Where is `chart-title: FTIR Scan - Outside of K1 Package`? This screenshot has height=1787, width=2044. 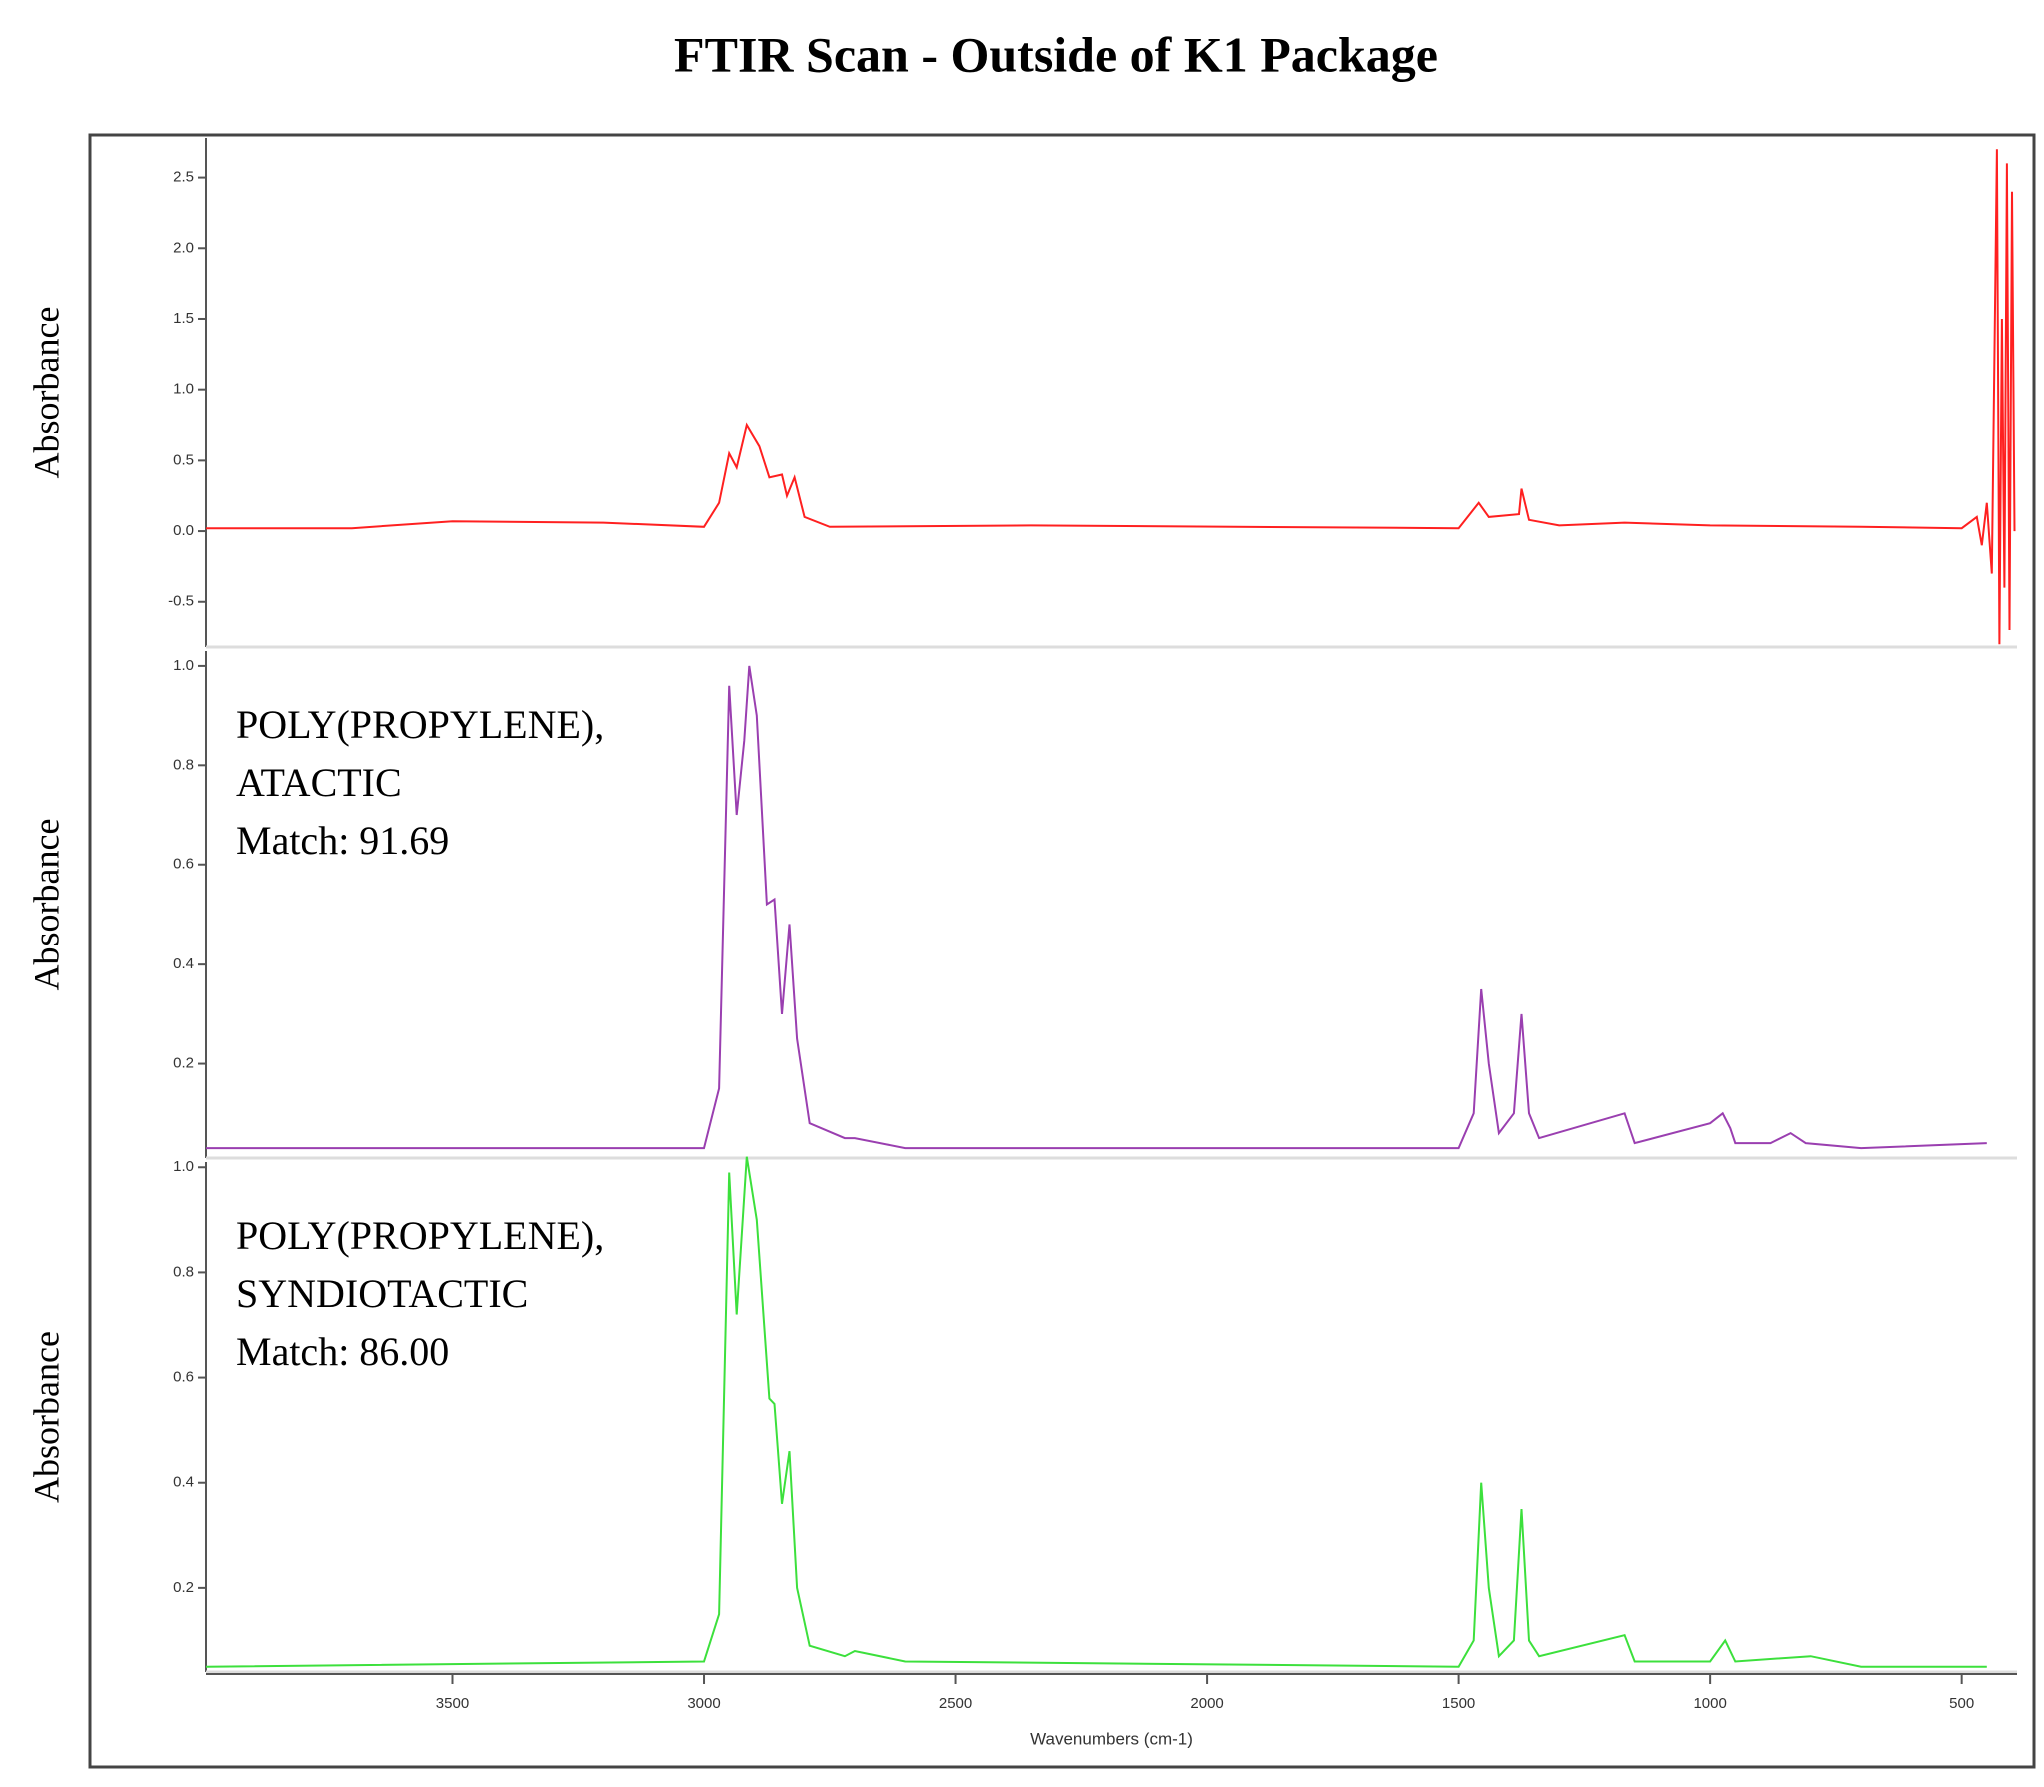 chart-title: FTIR Scan - Outside of K1 Package is located at coordinates (1056, 54).